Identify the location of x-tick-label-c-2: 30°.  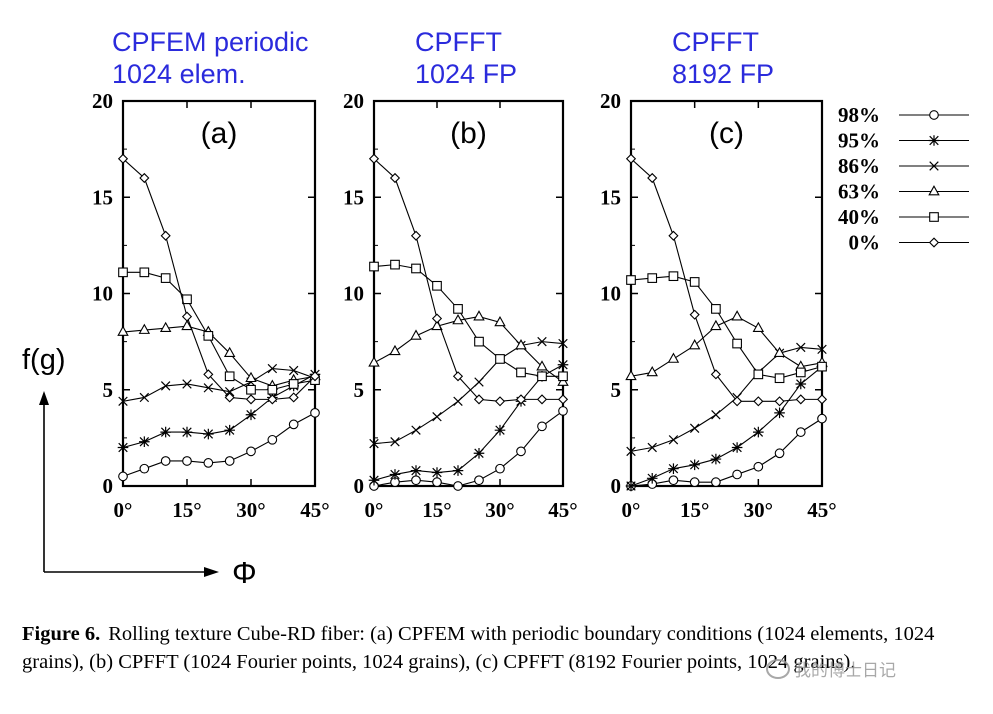
(758, 510).